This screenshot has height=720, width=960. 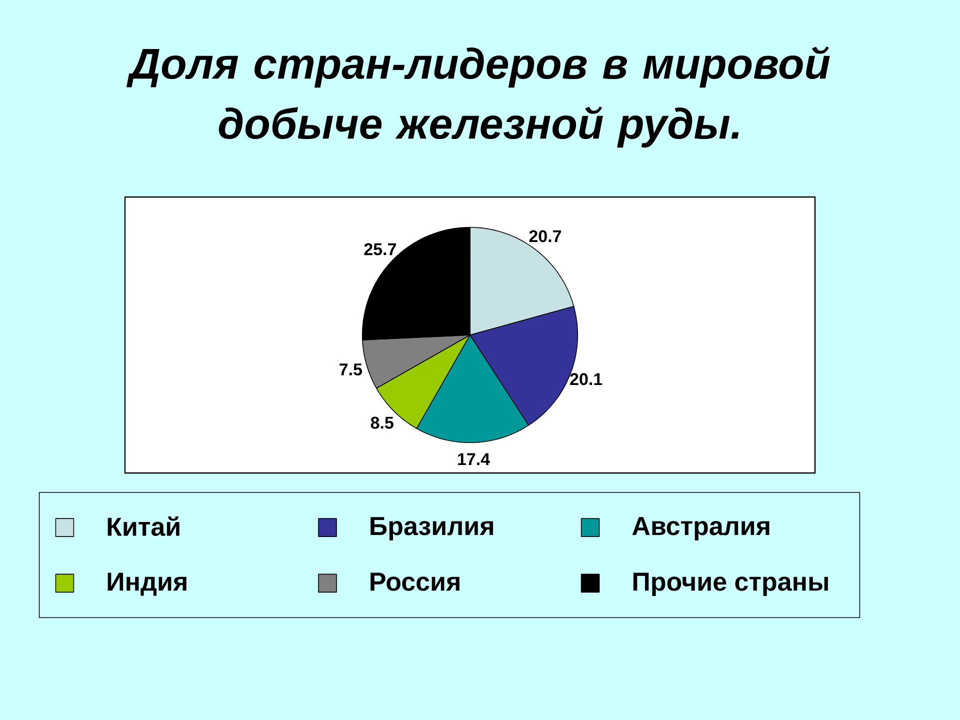 What do you see at coordinates (144, 526) in the screenshot?
I see `legend-label: Китай` at bounding box center [144, 526].